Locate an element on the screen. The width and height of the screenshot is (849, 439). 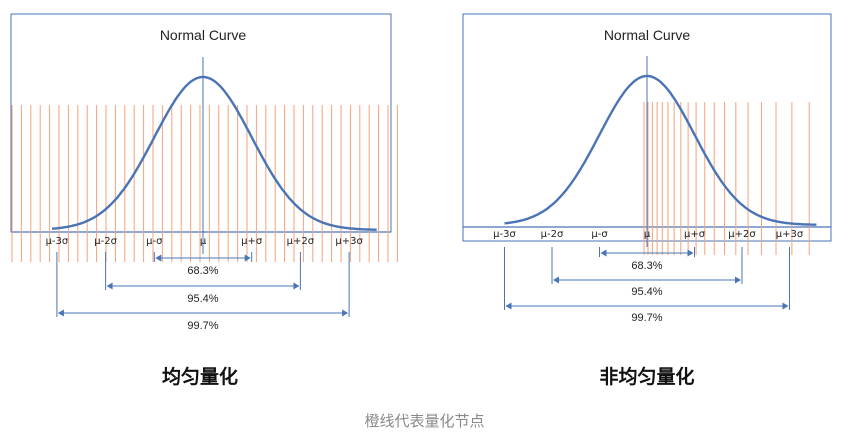
caption-nonuniform-quantization: 非均匀量化 is located at coordinates (647, 377).